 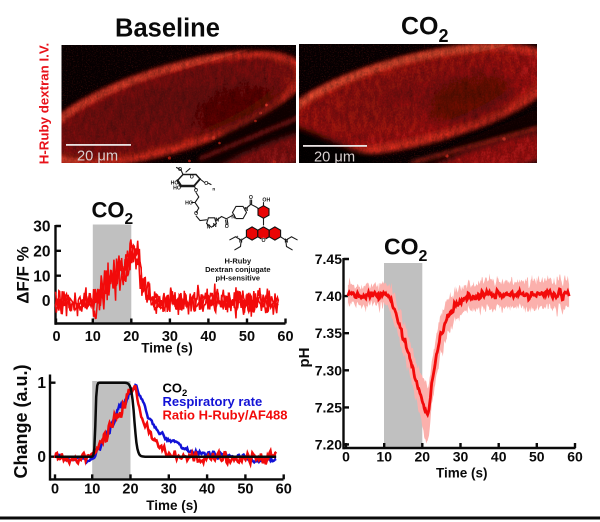 I want to click on svg-text: 7.25, so click(x=328, y=407).